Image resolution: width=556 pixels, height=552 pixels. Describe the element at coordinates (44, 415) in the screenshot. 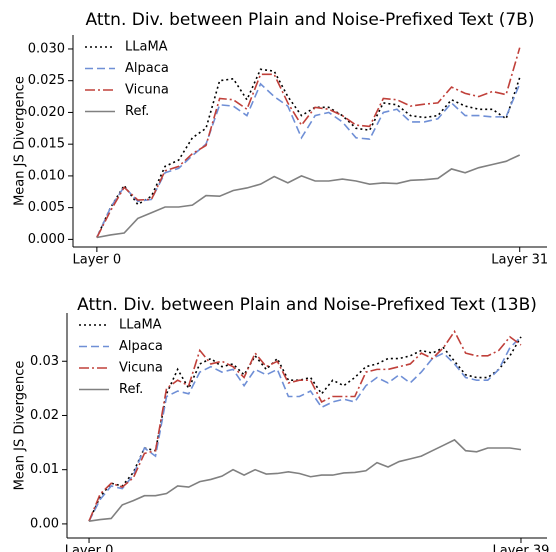

I see `y-tick-label: 0.02` at that location.